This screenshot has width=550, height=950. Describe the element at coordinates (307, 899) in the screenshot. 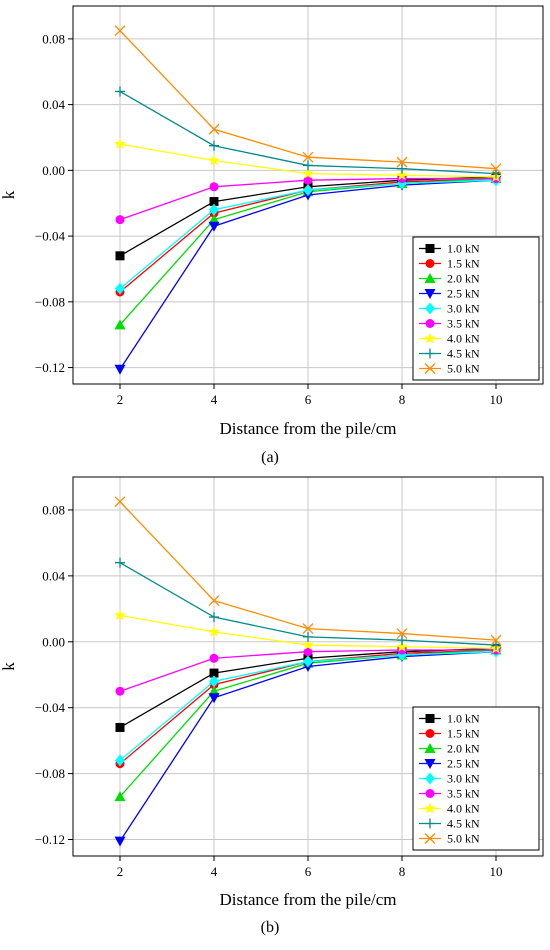

I see `x-axis-label: Distance from the pile/cm` at that location.